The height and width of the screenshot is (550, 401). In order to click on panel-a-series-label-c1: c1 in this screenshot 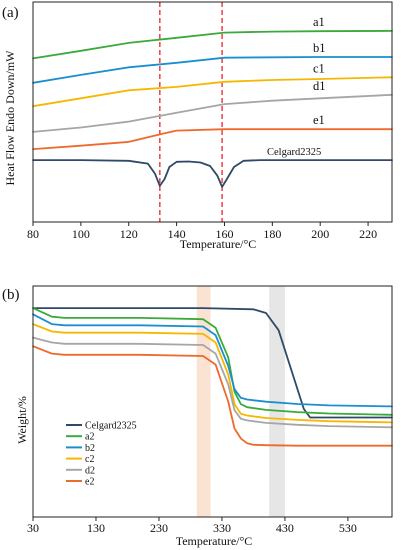, I will do `click(319, 68)`.